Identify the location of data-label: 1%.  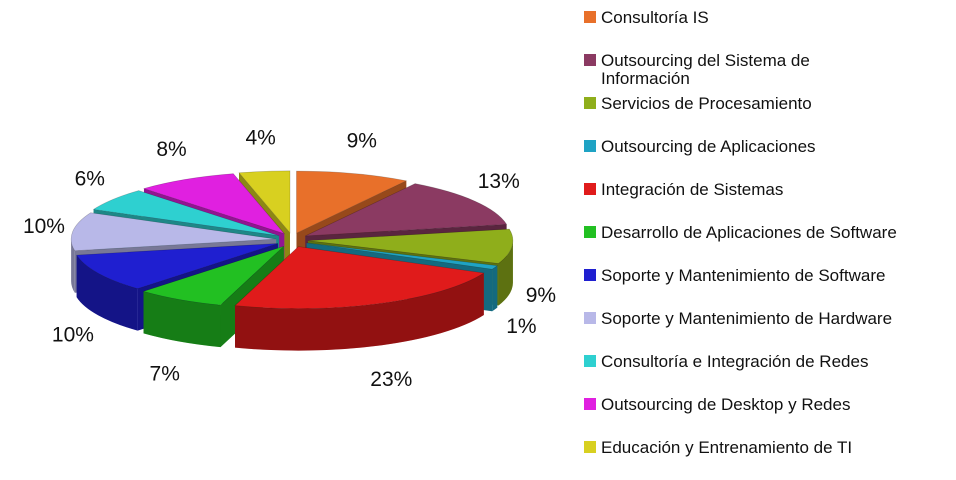
(521, 326).